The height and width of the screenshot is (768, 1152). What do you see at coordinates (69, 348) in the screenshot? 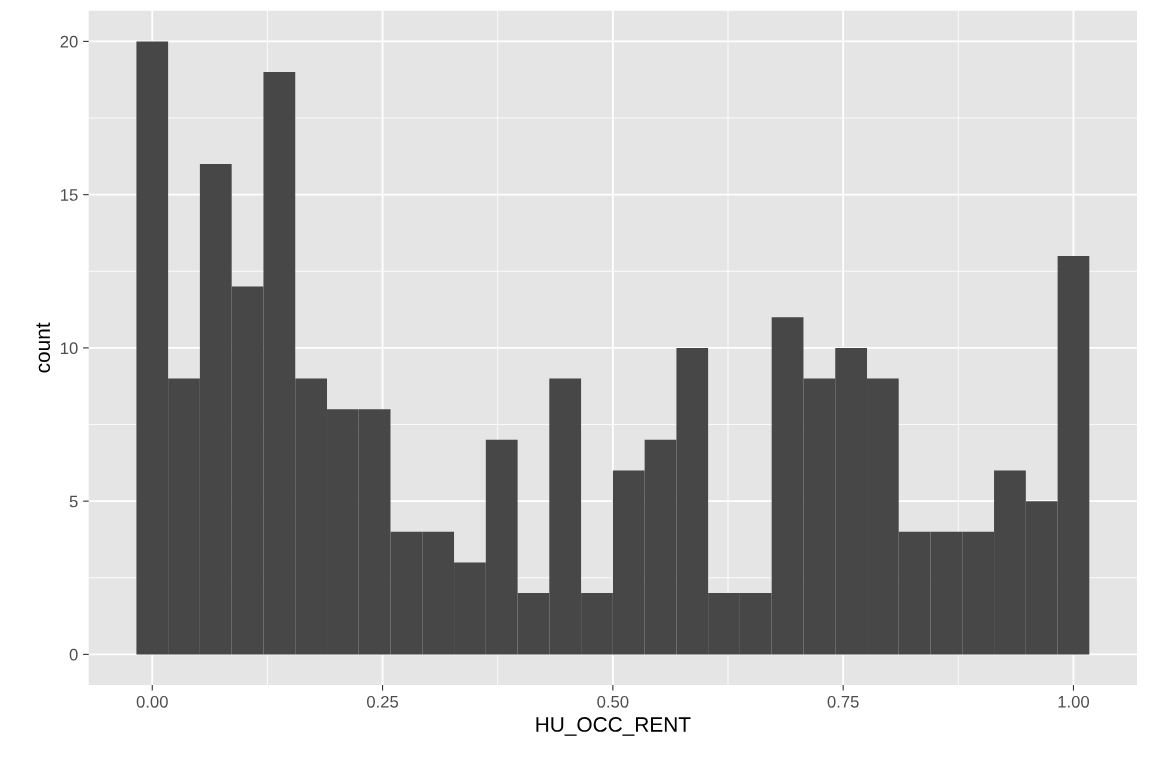
I see `y-tick-label: 10` at bounding box center [69, 348].